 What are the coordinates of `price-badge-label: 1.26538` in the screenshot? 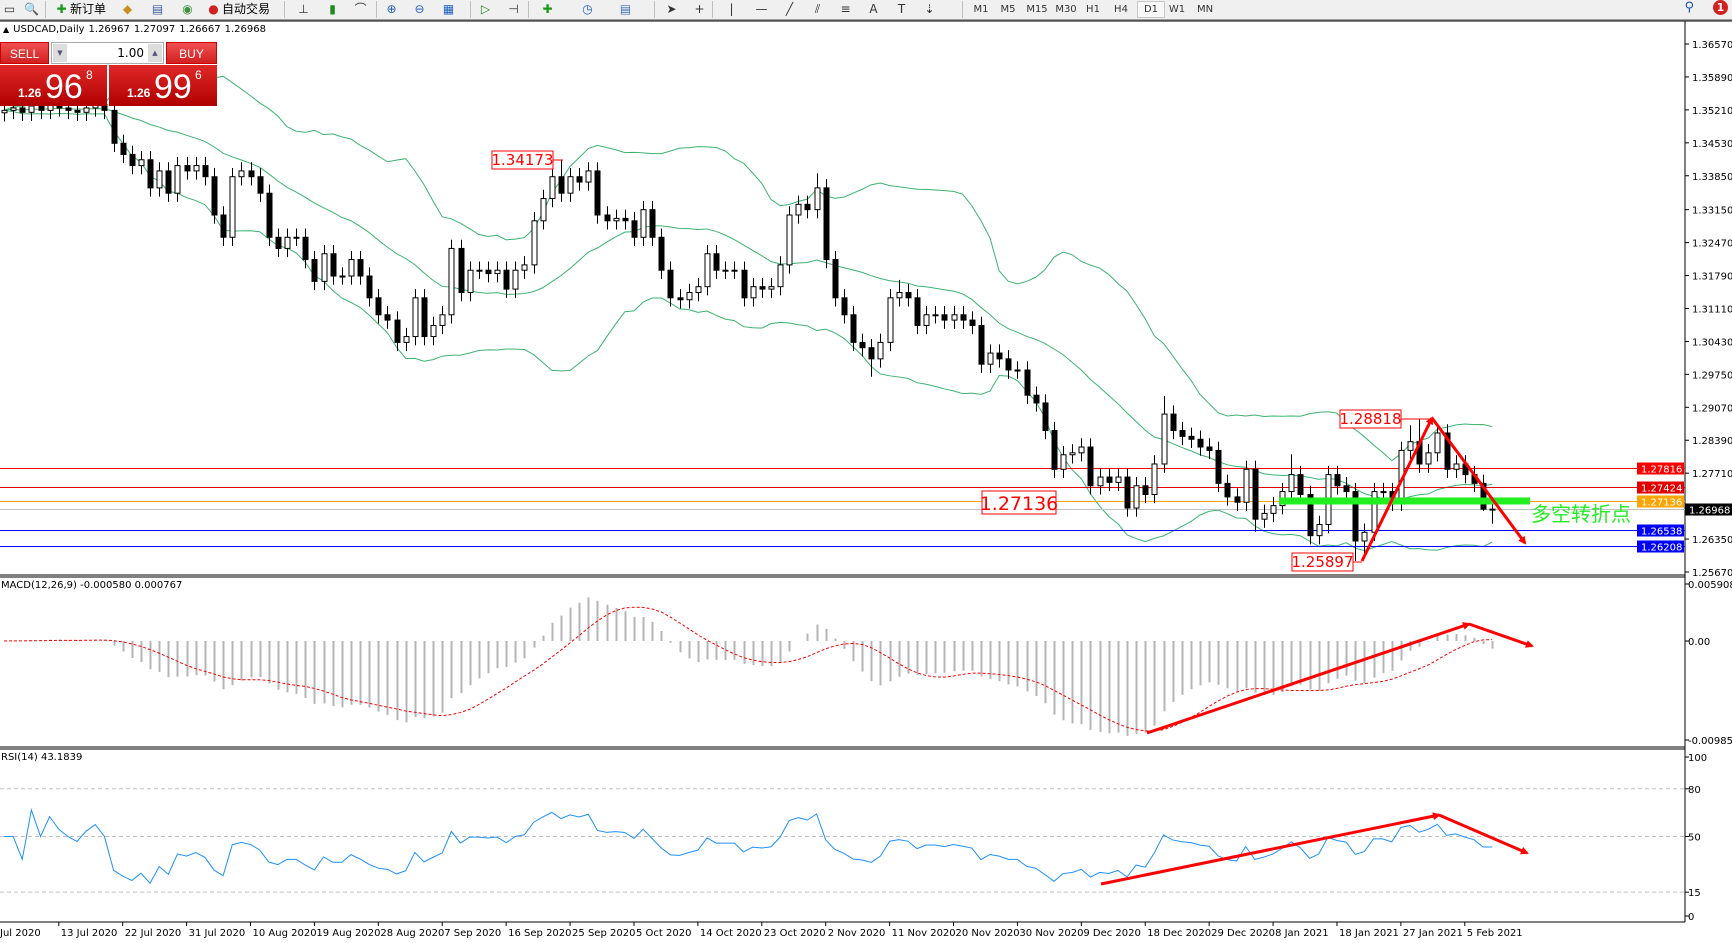 It's located at (1661, 532).